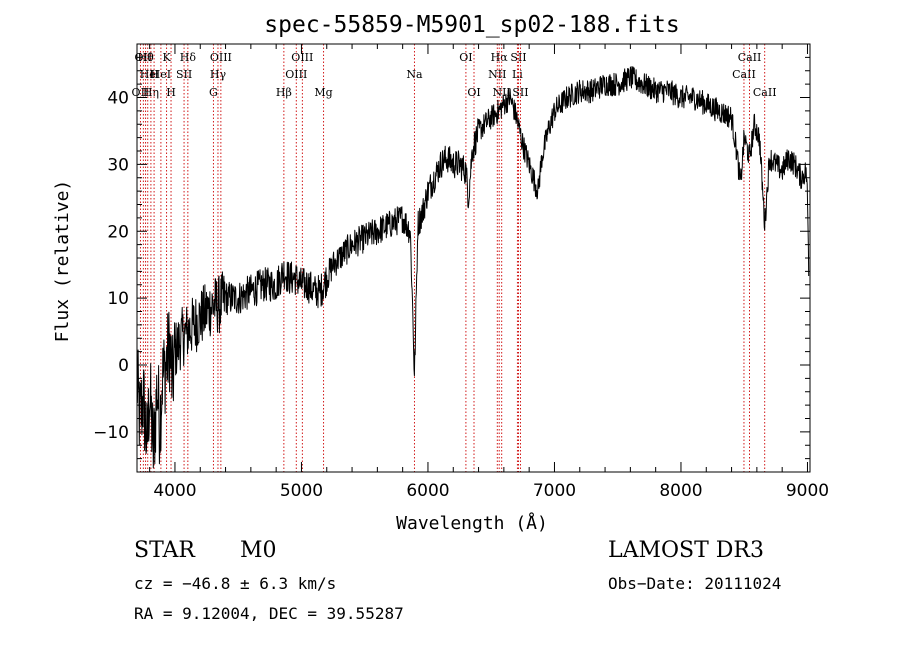  What do you see at coordinates (188, 57) in the screenshot?
I see `line-marker-label-10: Hδ` at bounding box center [188, 57].